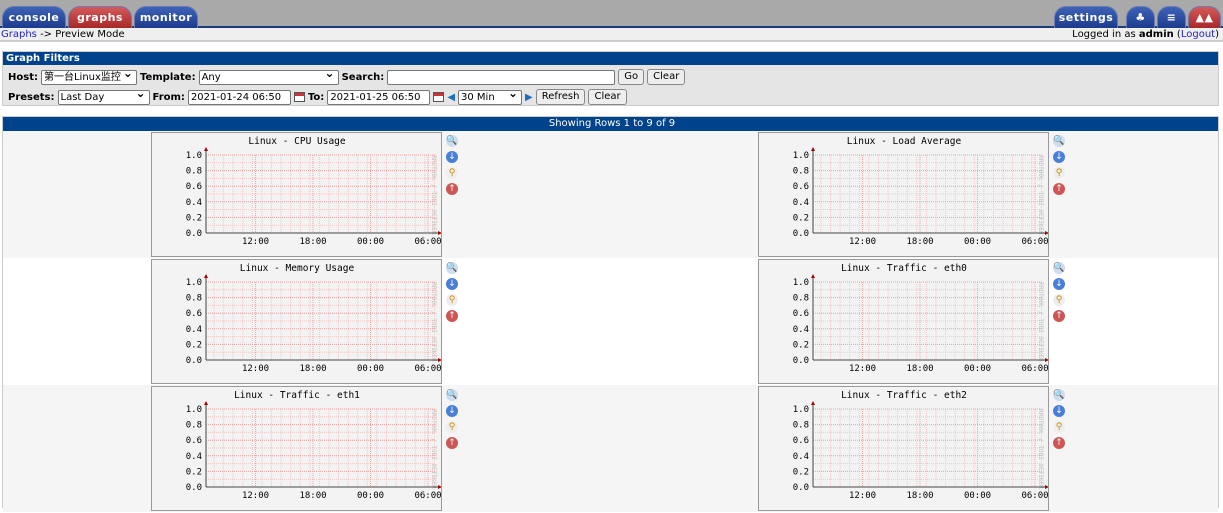 The image size is (1223, 513). I want to click on go-button: Go, so click(631, 77).